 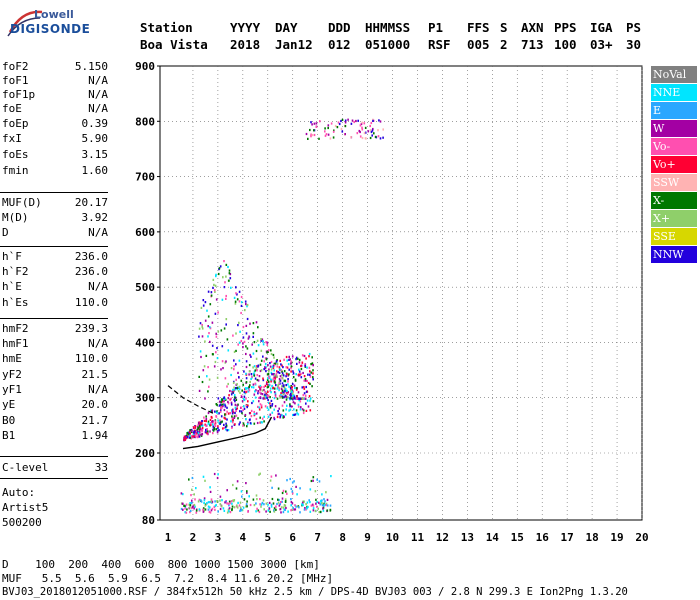 What do you see at coordinates (9, 435) in the screenshot?
I see `param-label: B1` at bounding box center [9, 435].